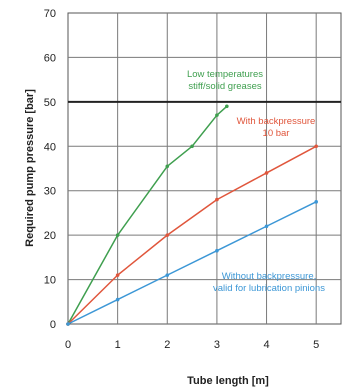 This screenshot has width=346, height=391. Describe the element at coordinates (266, 345) in the screenshot. I see `x-tick-label: 4` at that location.